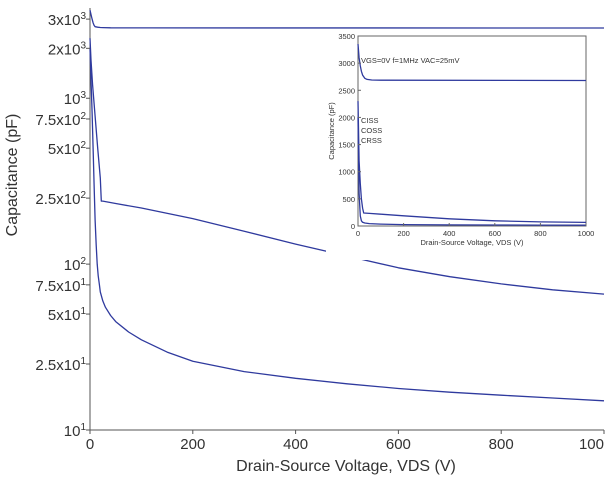  What do you see at coordinates (12, 175) in the screenshot?
I see `main-y-axis-label: Capacitance (pF)` at bounding box center [12, 175].